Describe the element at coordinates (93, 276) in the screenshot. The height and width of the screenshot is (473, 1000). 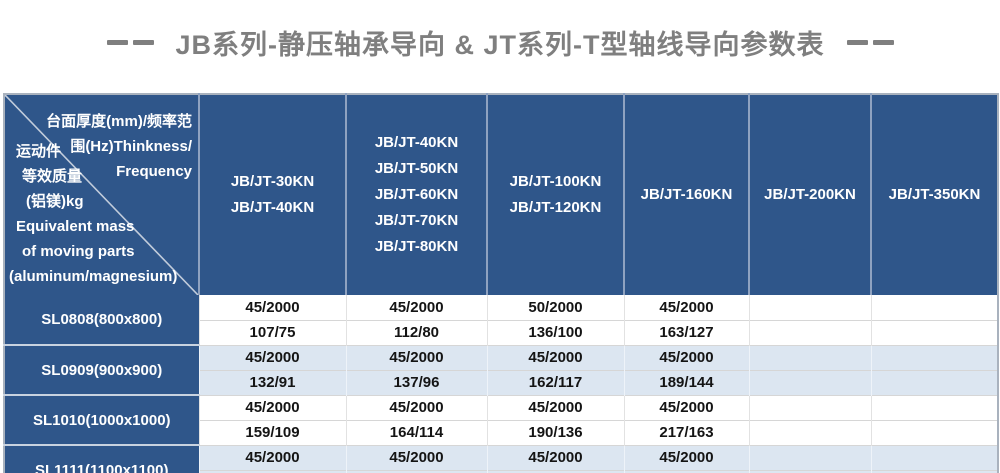
I see `corner-bottom-left-line: (aluminum/magnesium)` at that location.